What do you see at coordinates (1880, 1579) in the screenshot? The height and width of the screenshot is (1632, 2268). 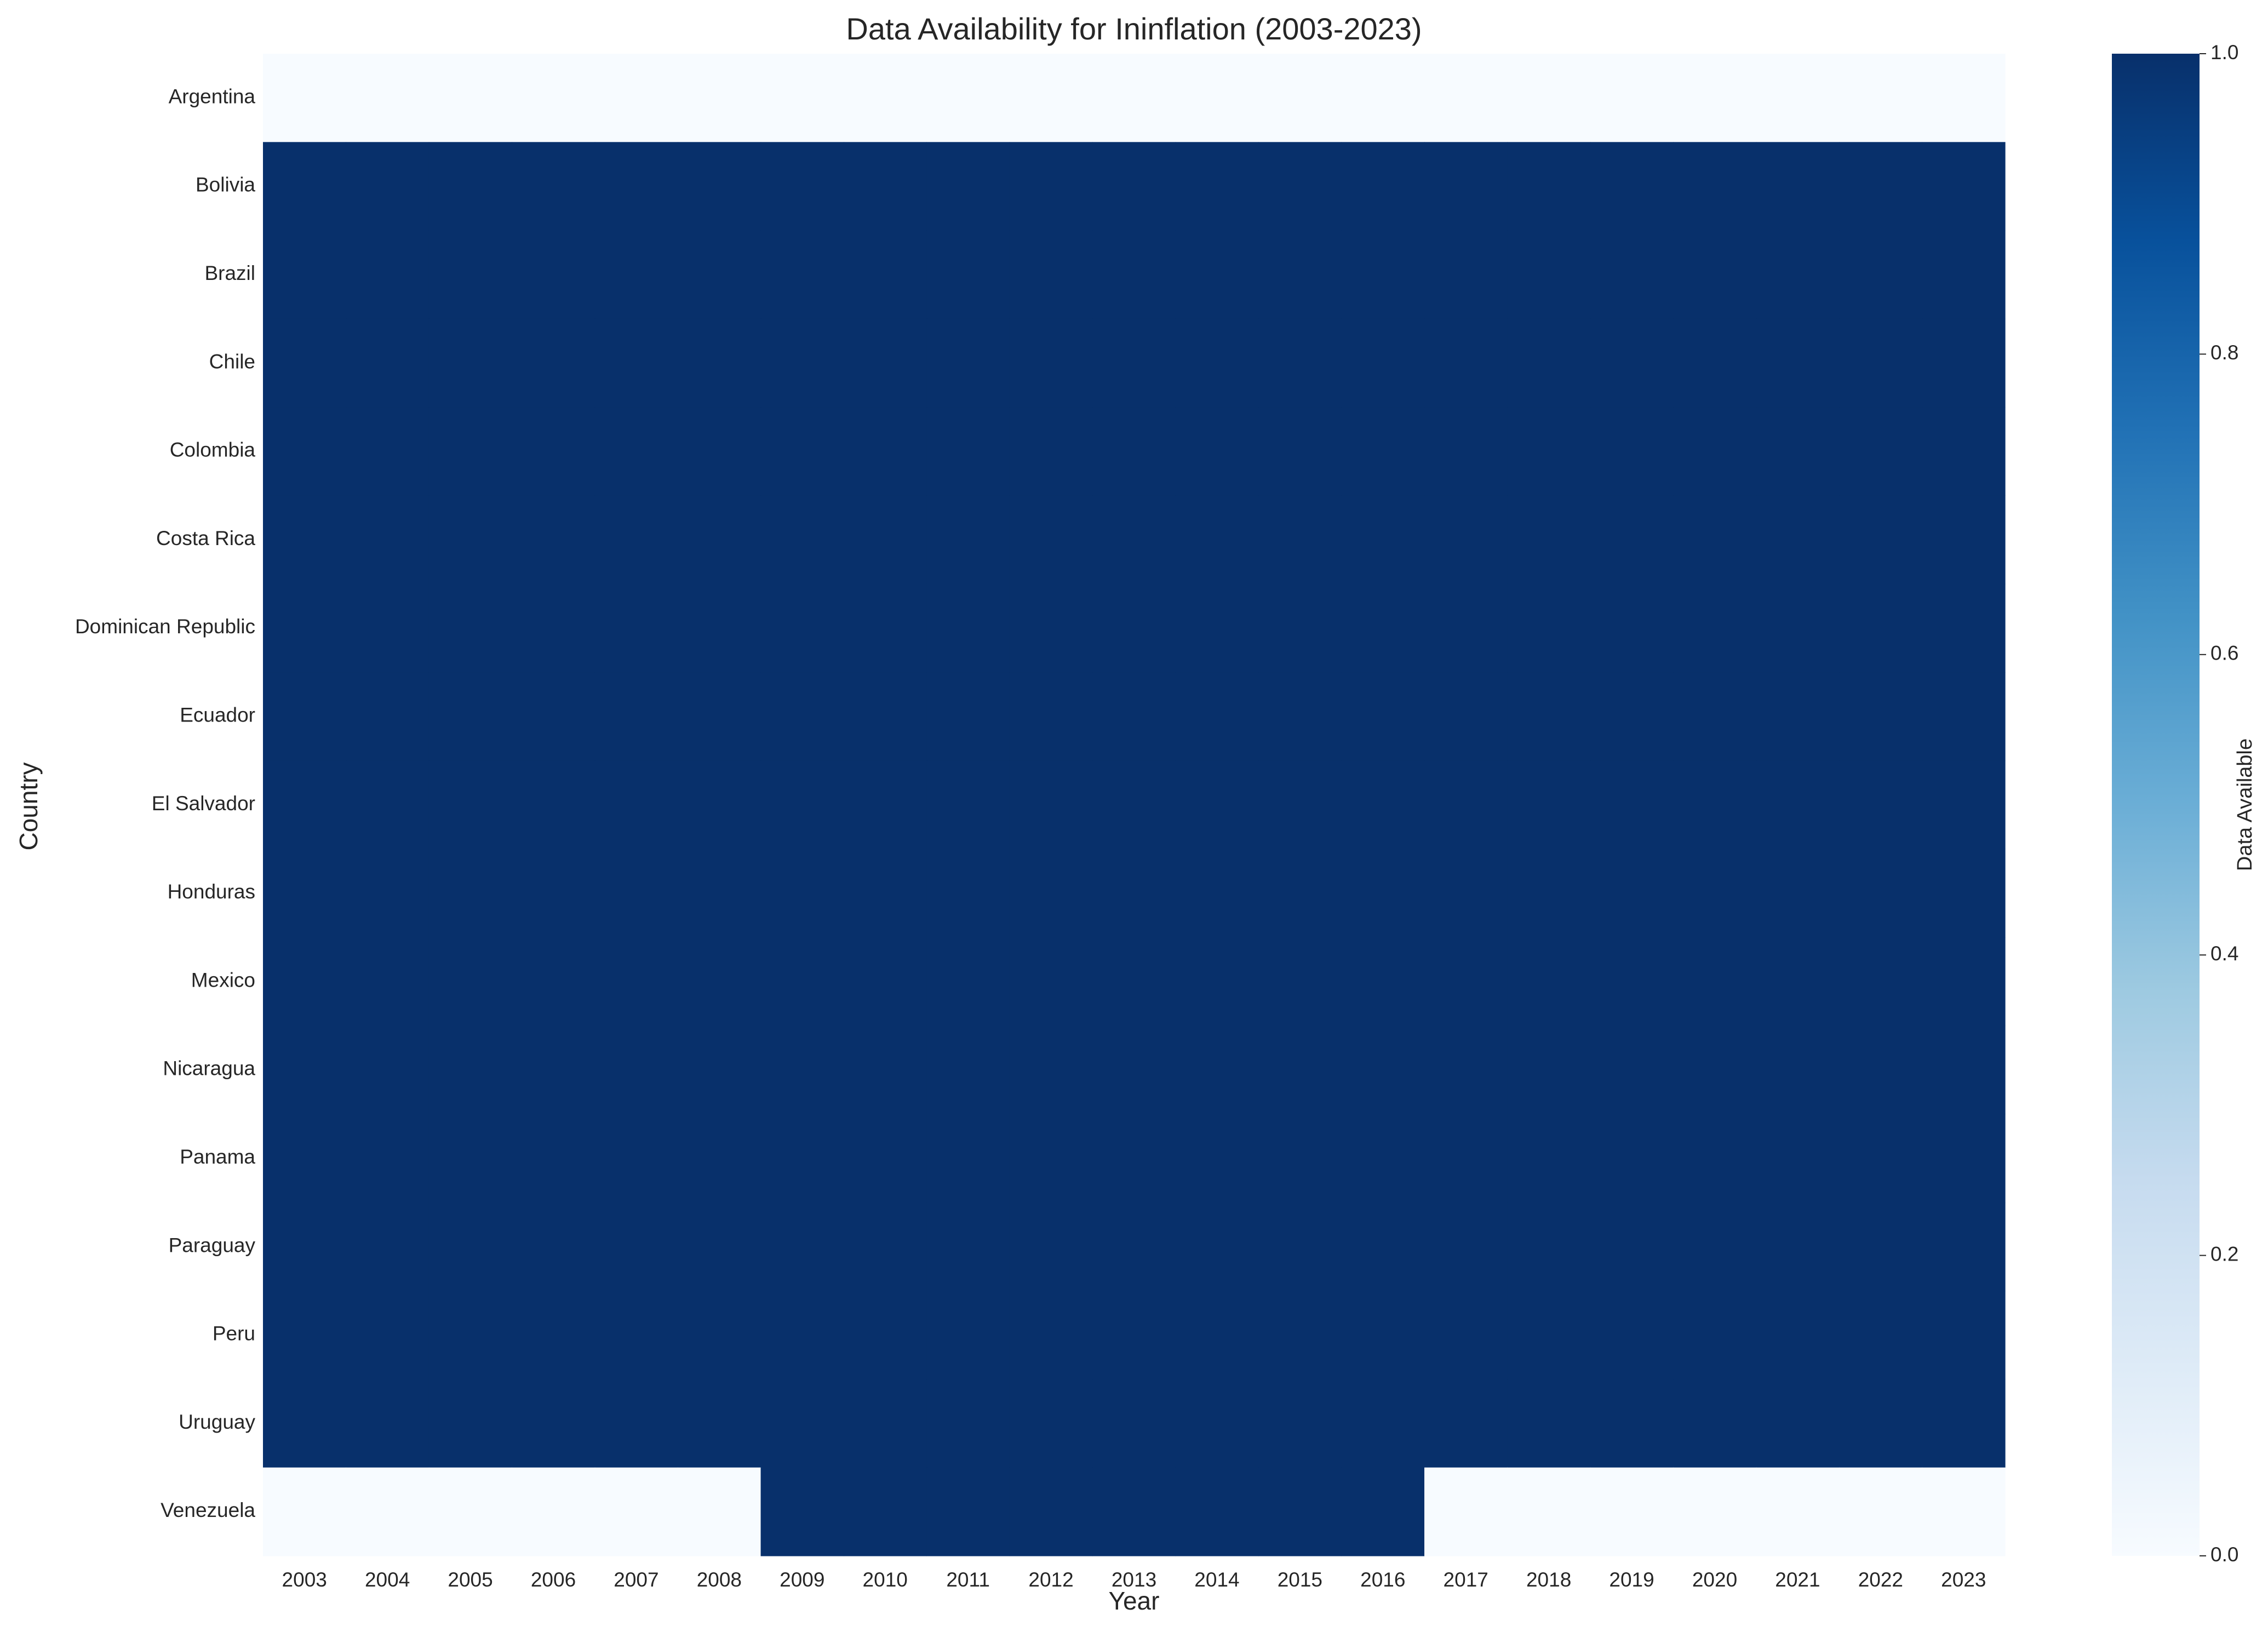 I see `x-tick-label: 2022` at bounding box center [1880, 1579].